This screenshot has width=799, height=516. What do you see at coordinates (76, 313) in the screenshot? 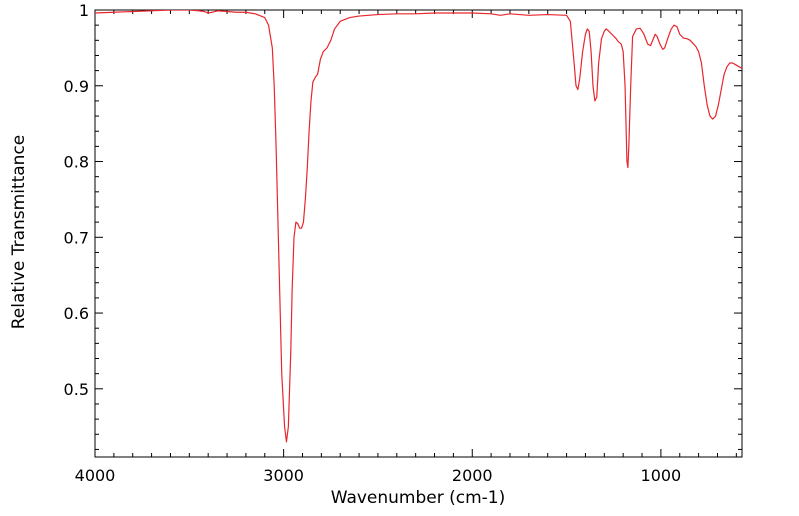
I see `y-tick-label: 0.6` at bounding box center [76, 313].